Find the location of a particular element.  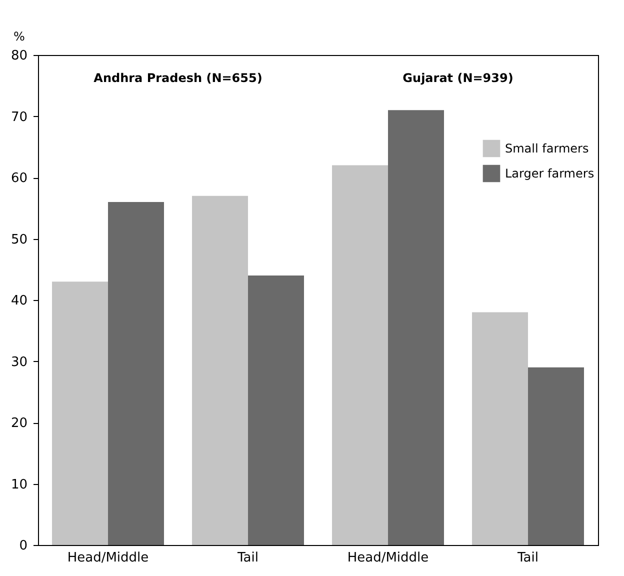

y-tick-label: 40 is located at coordinates (19, 301).